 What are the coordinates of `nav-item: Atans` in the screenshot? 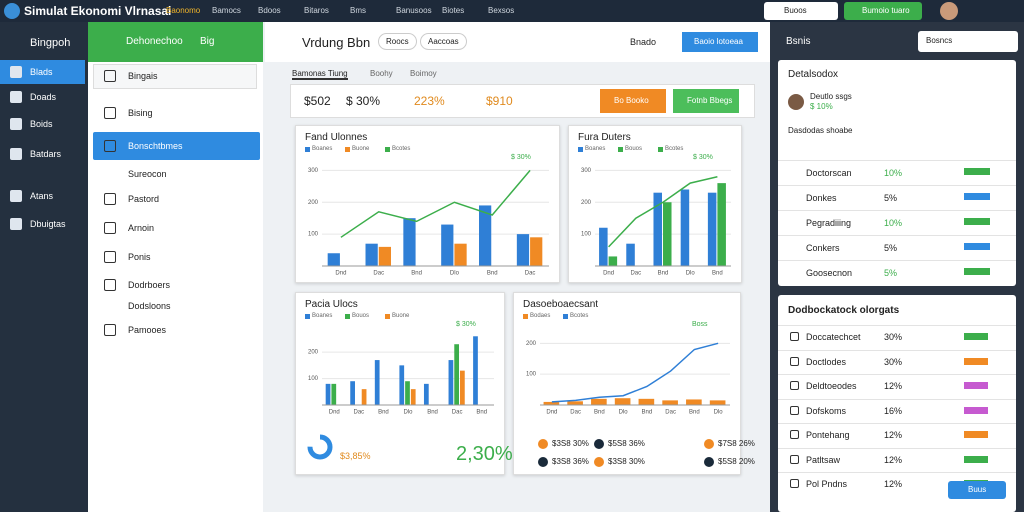 It's located at (42, 196).